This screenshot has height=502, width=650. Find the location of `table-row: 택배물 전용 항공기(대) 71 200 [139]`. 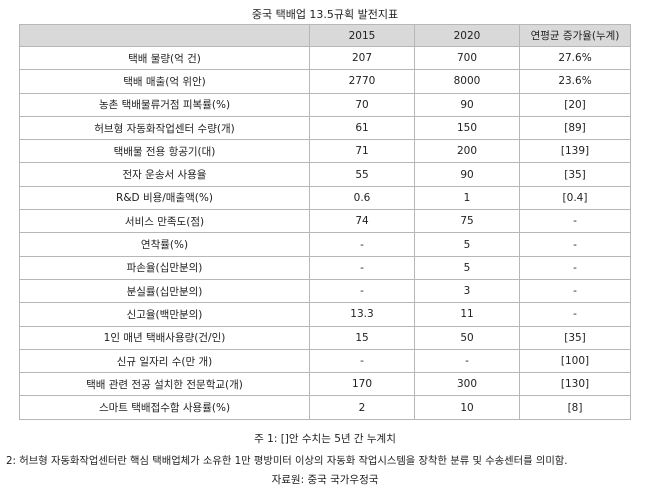

table-row: 택배물 전용 항공기(대) 71 200 [139] is located at coordinates (325, 151).